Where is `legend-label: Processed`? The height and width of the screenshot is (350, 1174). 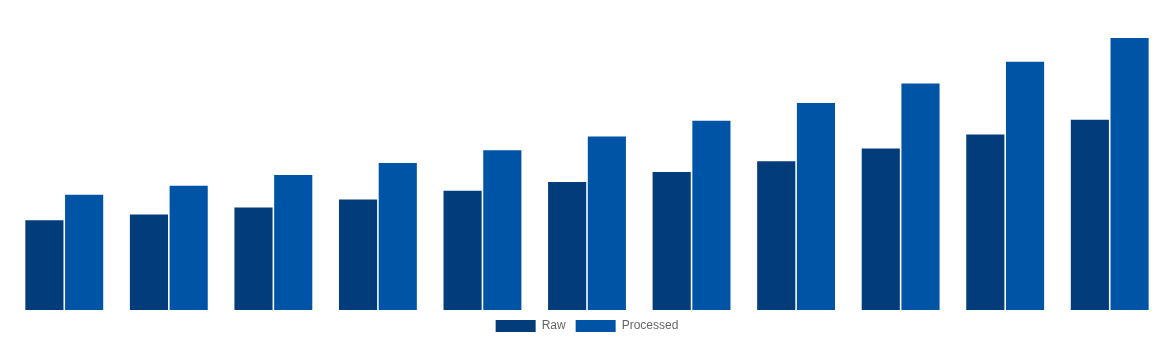
legend-label: Processed is located at coordinates (650, 325).